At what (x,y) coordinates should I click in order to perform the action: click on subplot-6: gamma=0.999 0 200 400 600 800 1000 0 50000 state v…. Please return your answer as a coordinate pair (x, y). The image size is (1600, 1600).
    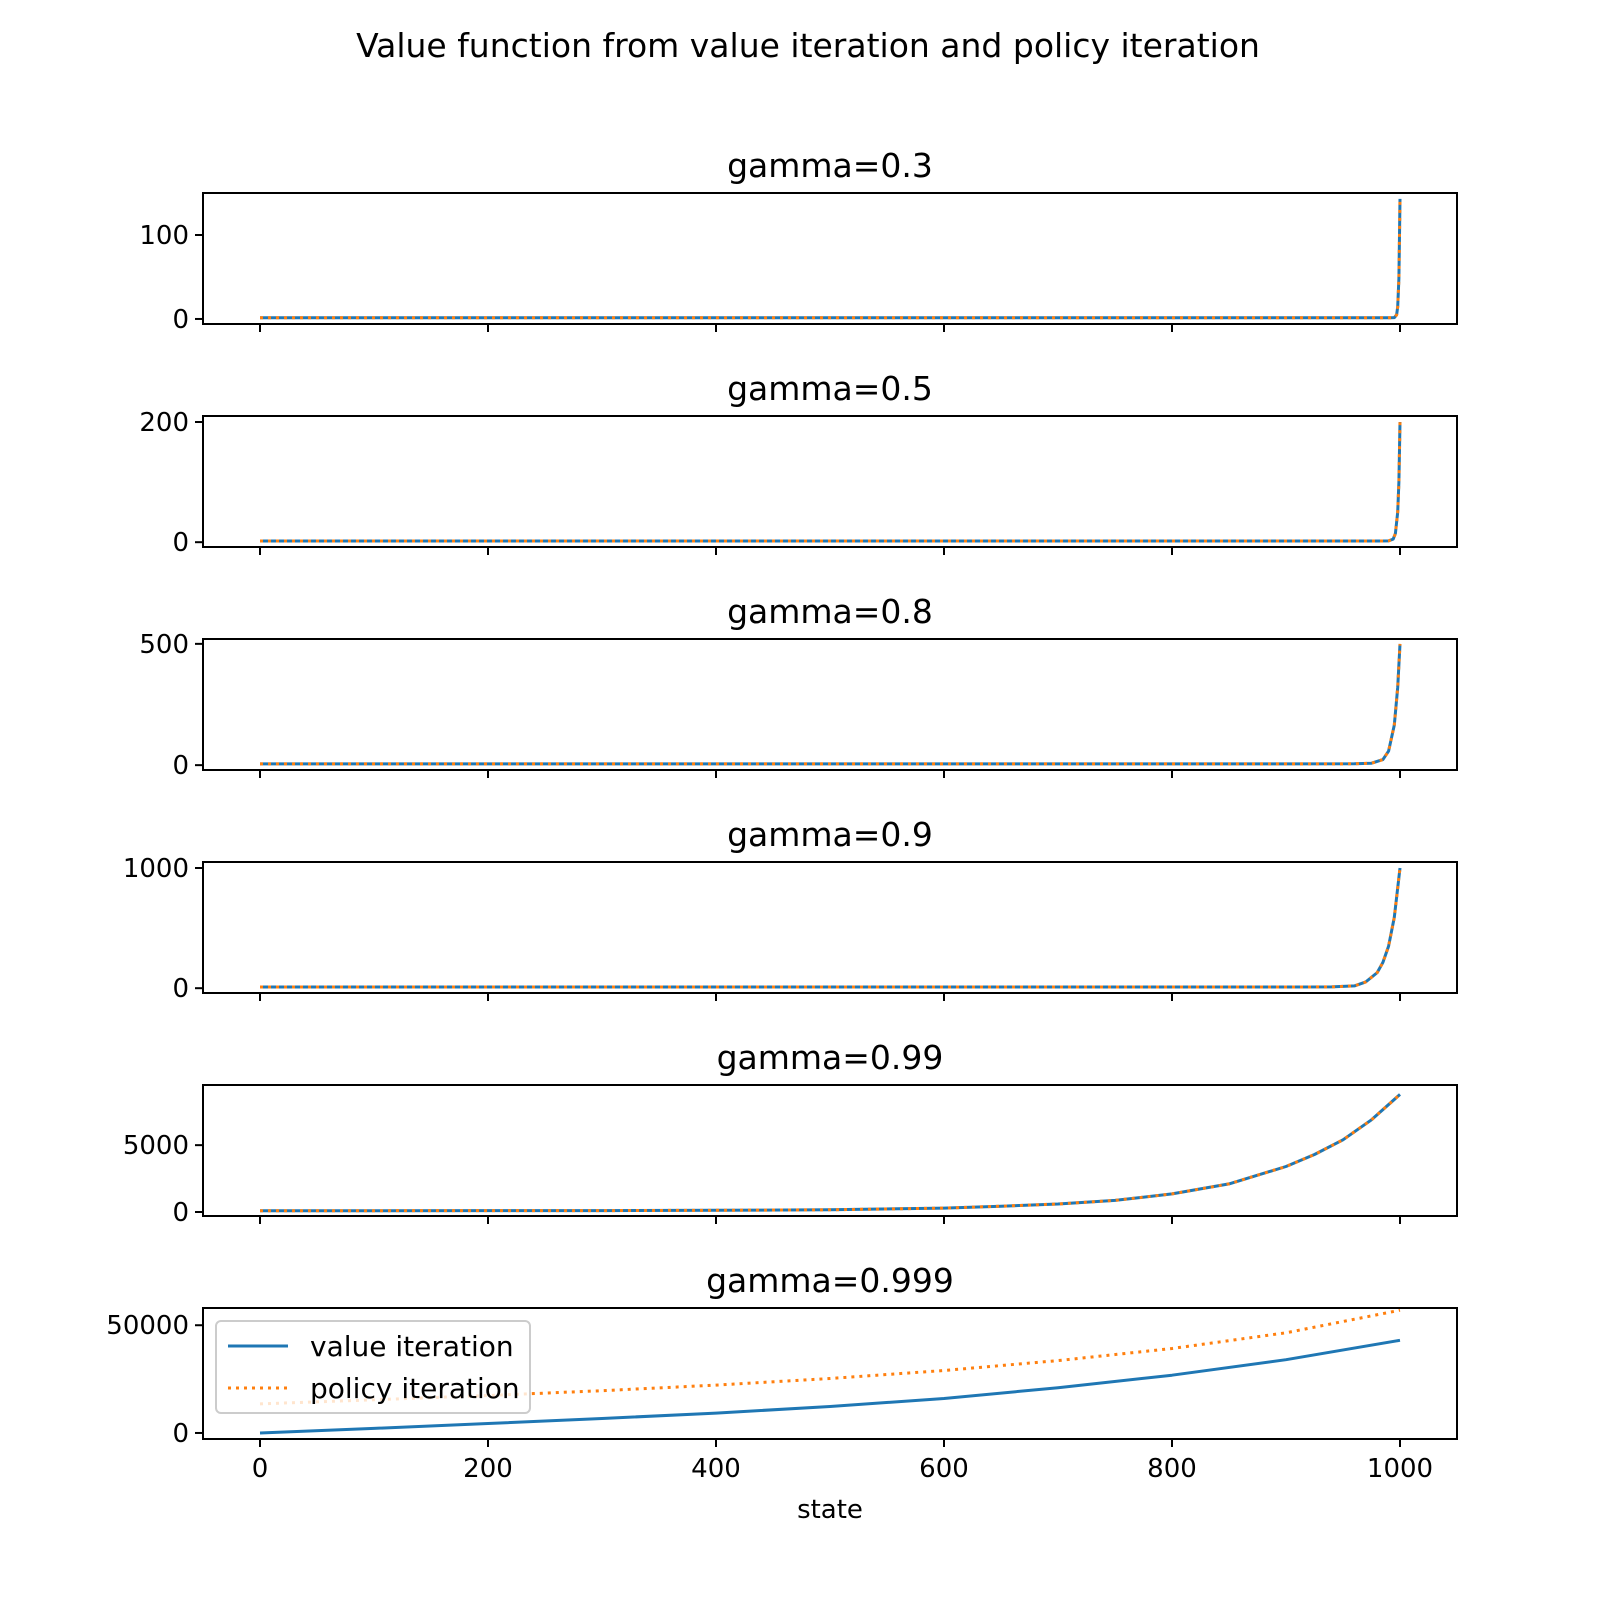
    Looking at the image, I should click on (782, 1393).